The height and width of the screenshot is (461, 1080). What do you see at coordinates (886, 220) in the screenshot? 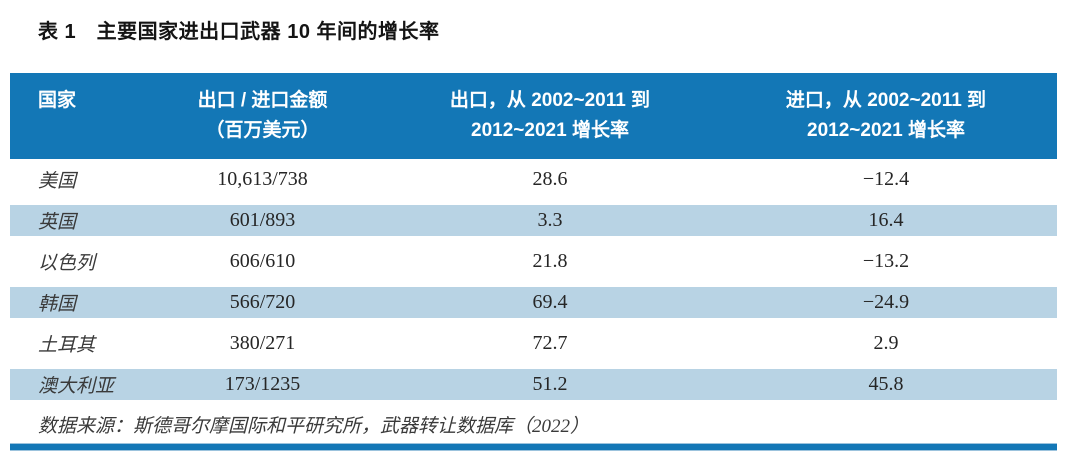
I see `cell-import-growth: 16.4` at bounding box center [886, 220].